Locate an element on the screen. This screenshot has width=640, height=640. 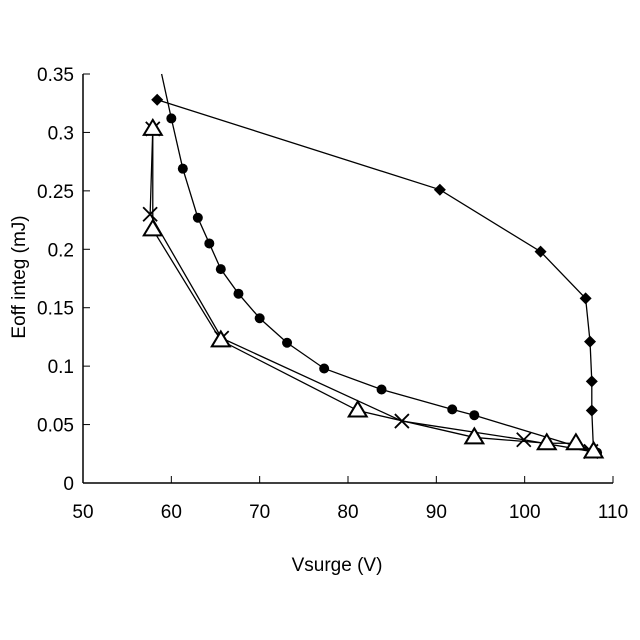
y-tick-label: 0.2 is located at coordinates (61, 250).